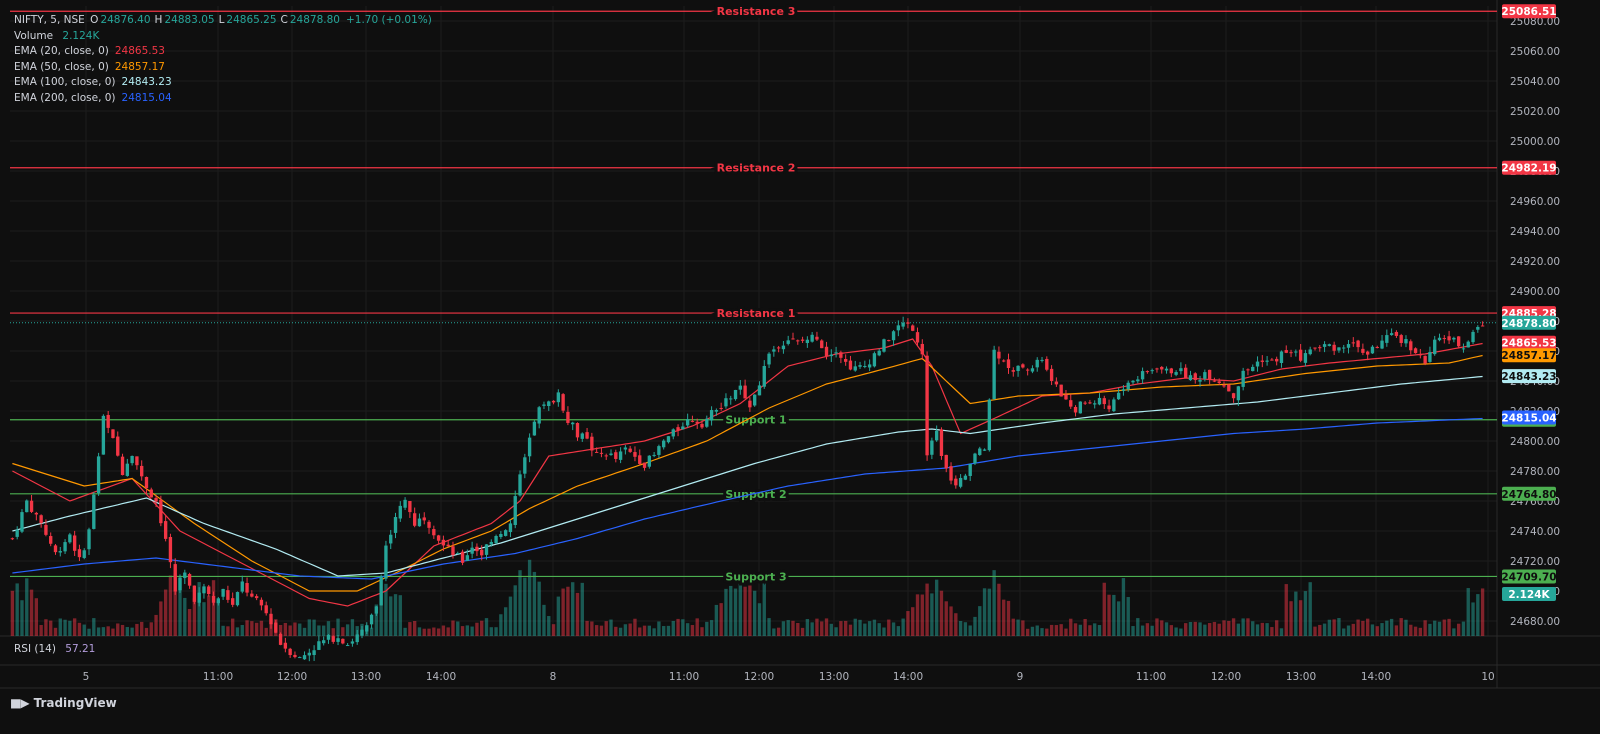  I want to click on footer, so click(800, 711).